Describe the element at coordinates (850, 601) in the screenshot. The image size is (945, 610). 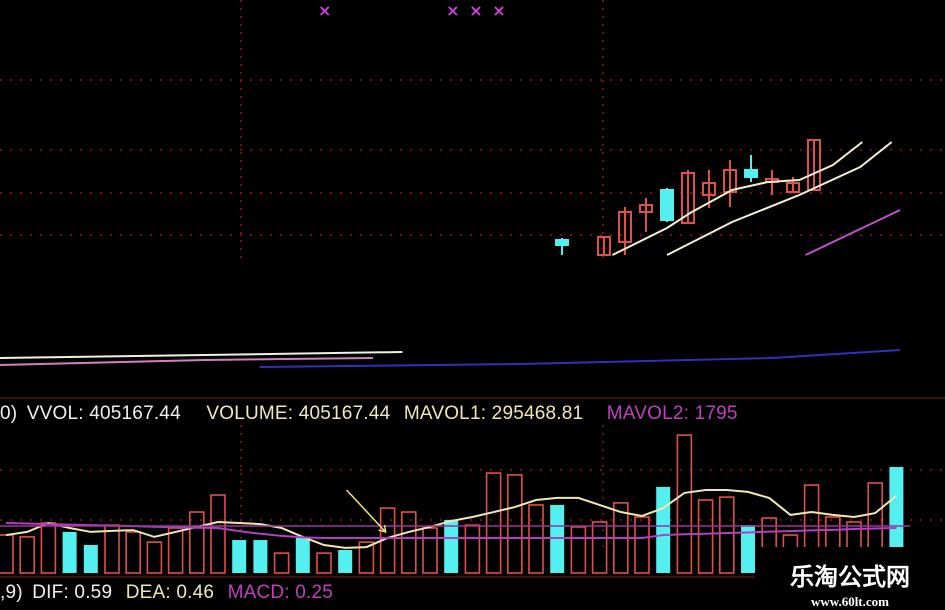
I see `watermark-url: www.60lt.com` at that location.